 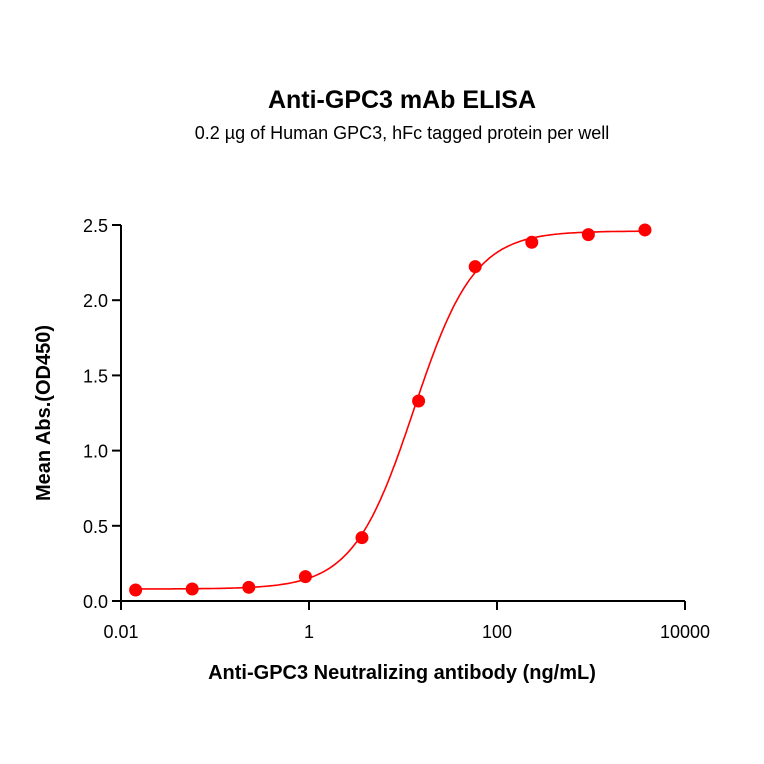 What do you see at coordinates (685, 632) in the screenshot?
I see `x-tick-label: 10000` at bounding box center [685, 632].